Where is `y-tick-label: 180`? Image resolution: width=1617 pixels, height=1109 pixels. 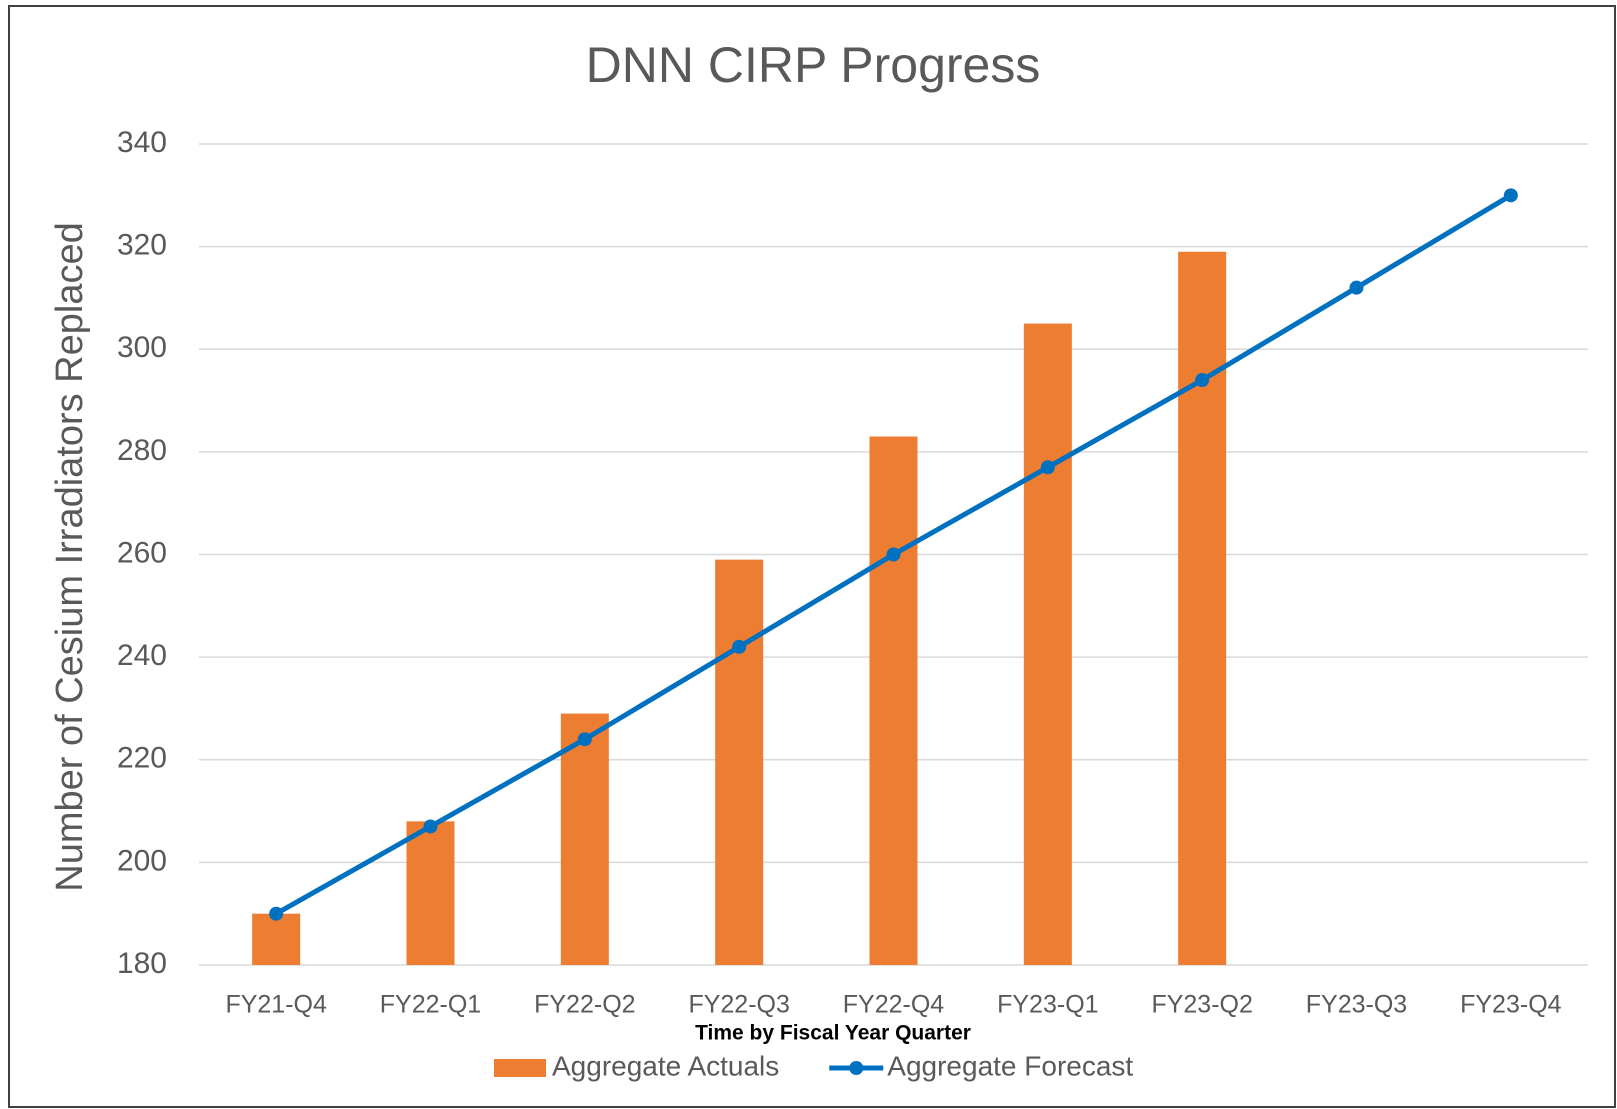
y-tick-label: 180 is located at coordinates (142, 963).